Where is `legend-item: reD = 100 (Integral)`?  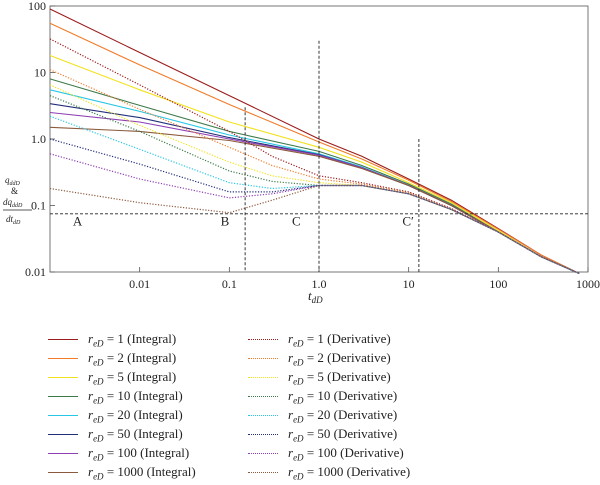 legend-item: reD = 100 (Integral) is located at coordinates (168, 453).